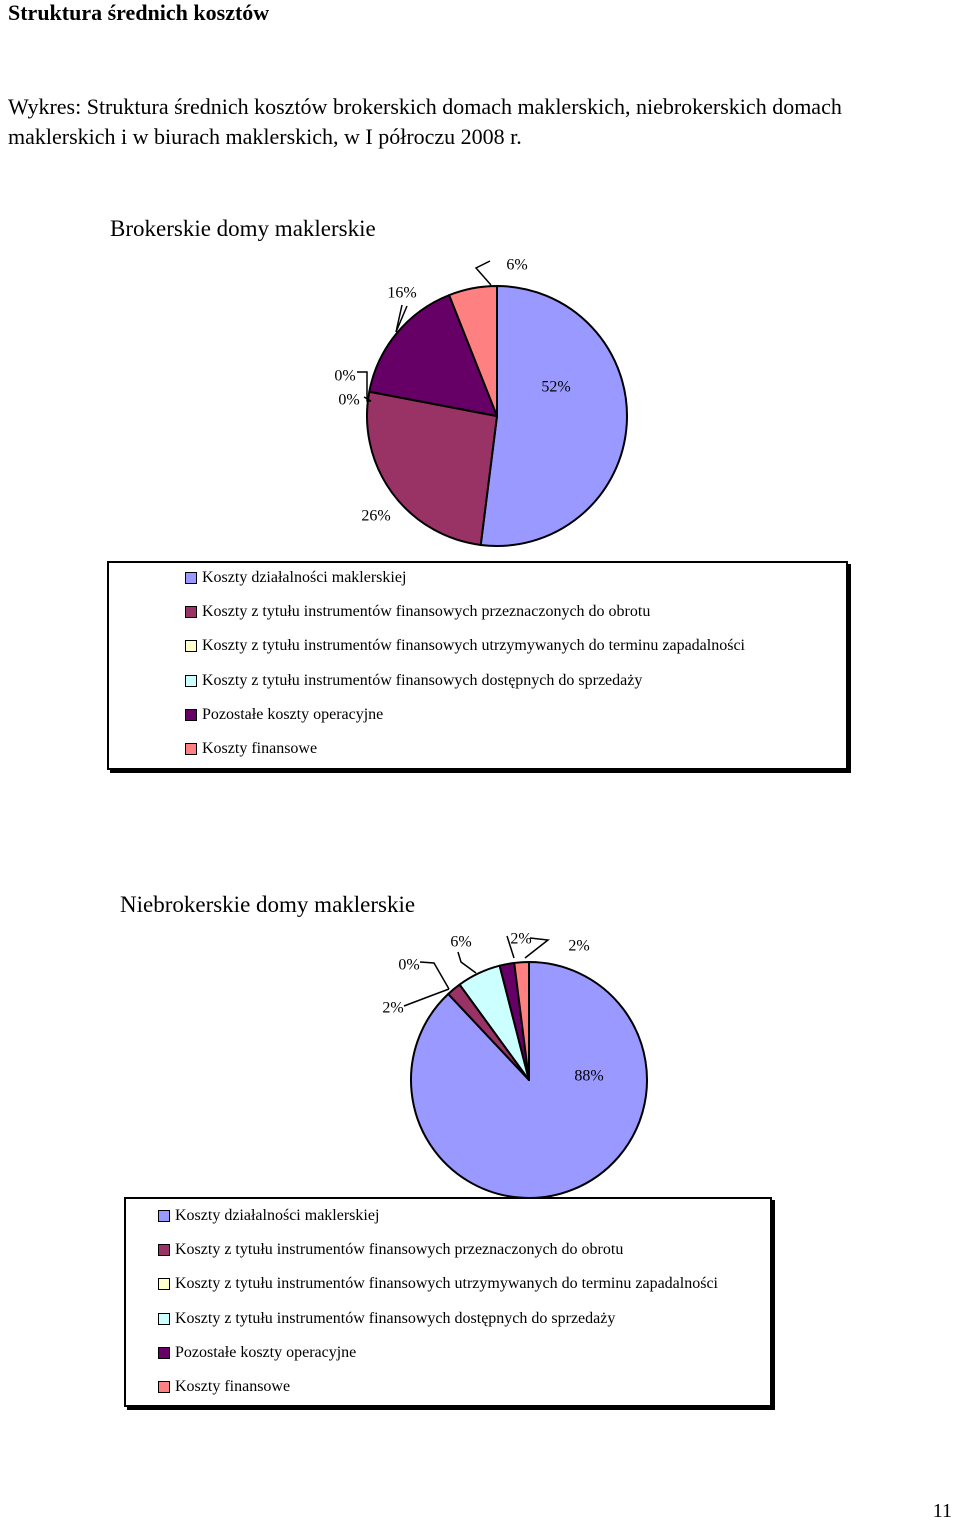  Describe the element at coordinates (268, 904) in the screenshot. I see `chart-title-niebrokerskie: Niebrokerskie domy maklerskie` at that location.